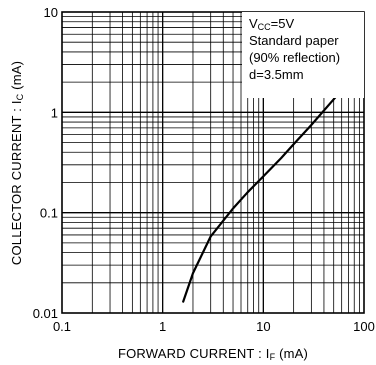 This screenshot has width=376, height=365. What do you see at coordinates (45, 313) in the screenshot?
I see `y-tick-label: 0.01` at bounding box center [45, 313].